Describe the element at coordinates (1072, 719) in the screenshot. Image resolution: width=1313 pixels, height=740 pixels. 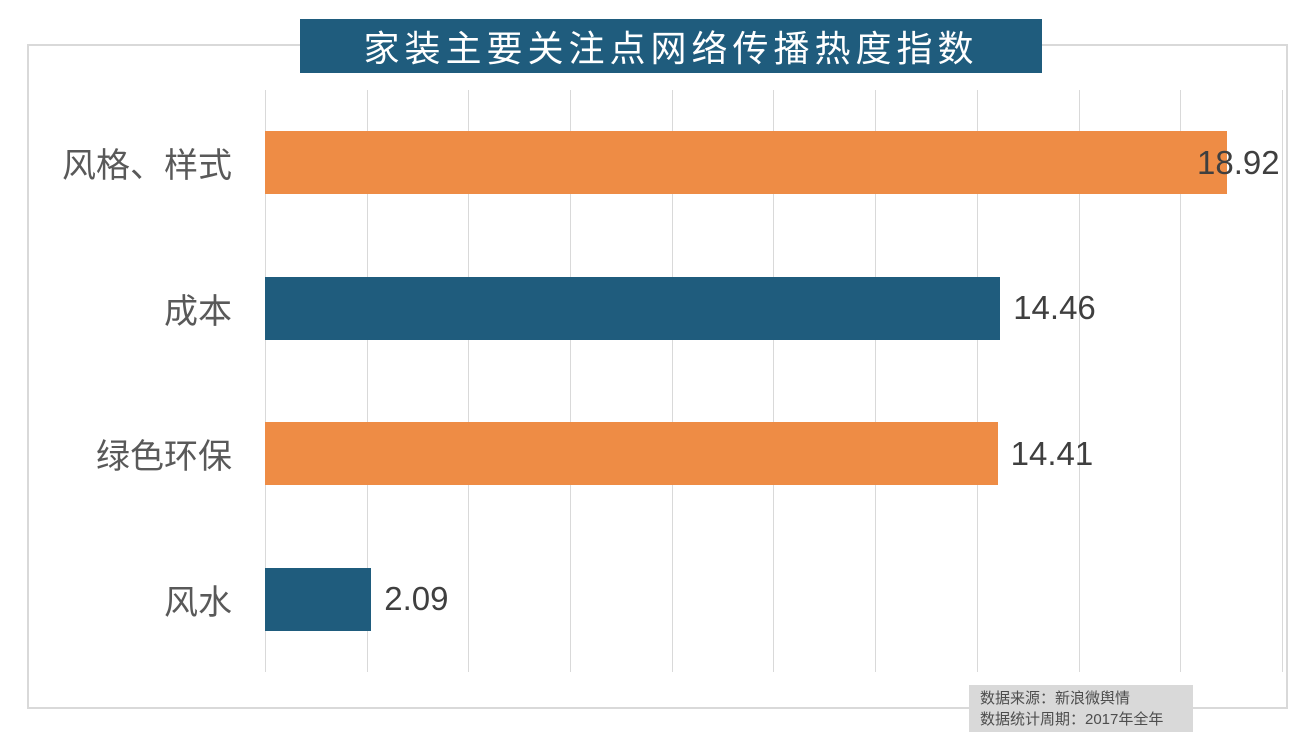
I see `source-line-2: 数据统计周期：2017年全年` at that location.